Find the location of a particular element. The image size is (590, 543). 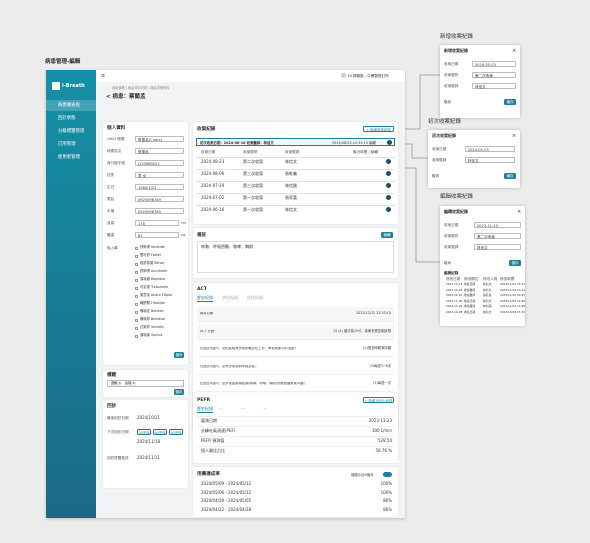

field-label: 收案醫師 is located at coordinates (451, 247).